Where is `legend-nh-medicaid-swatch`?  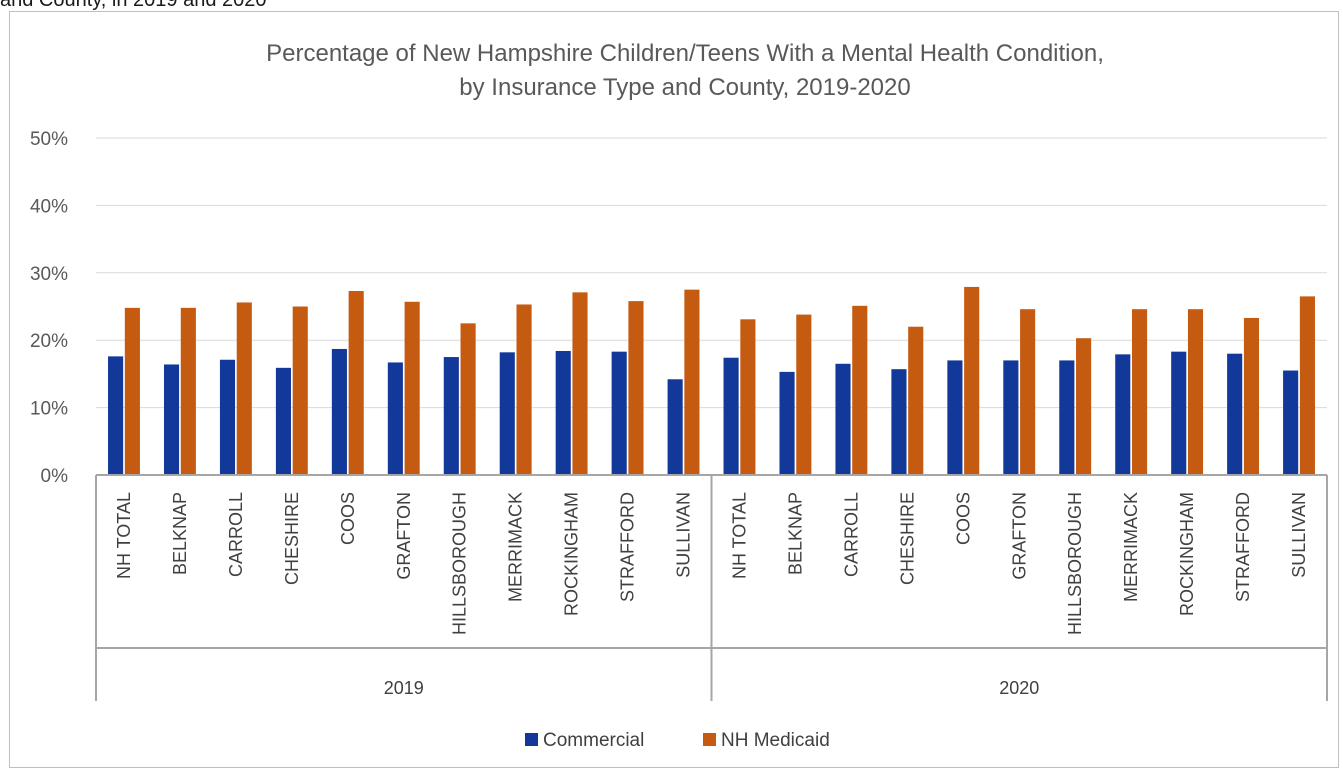
legend-nh-medicaid-swatch is located at coordinates (709, 739).